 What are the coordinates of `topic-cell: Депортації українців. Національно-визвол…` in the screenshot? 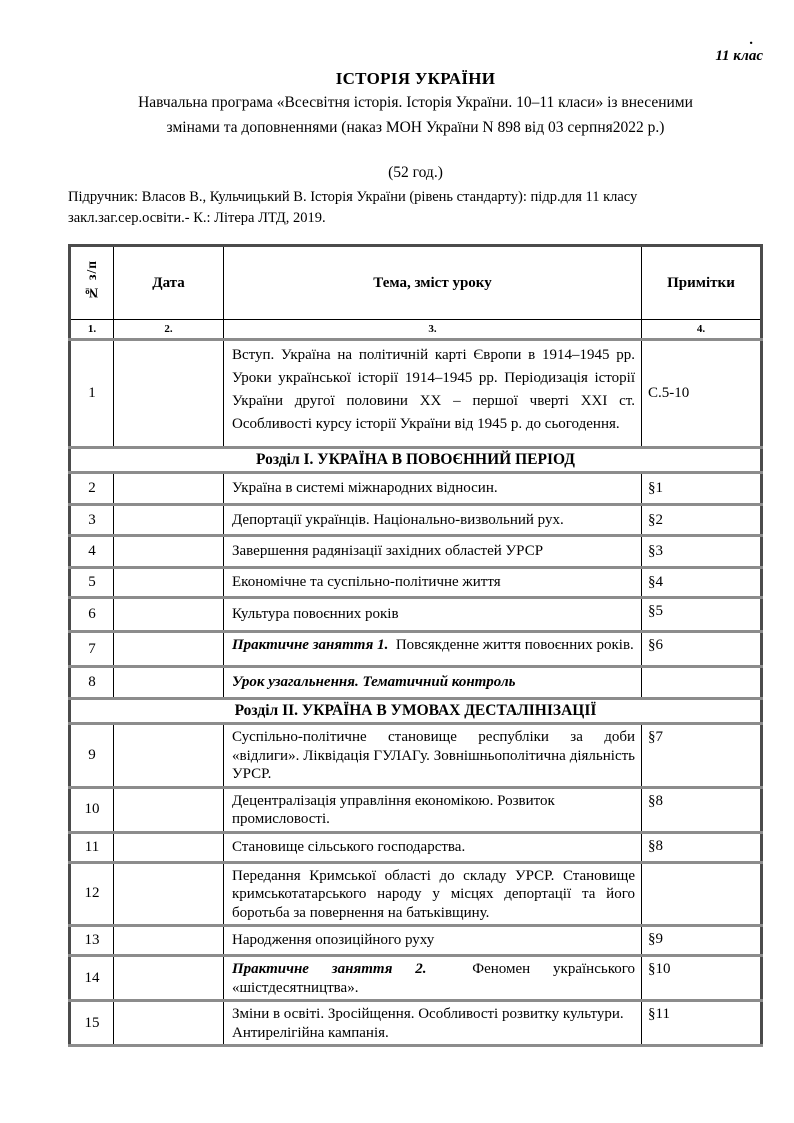 It's located at (432, 520).